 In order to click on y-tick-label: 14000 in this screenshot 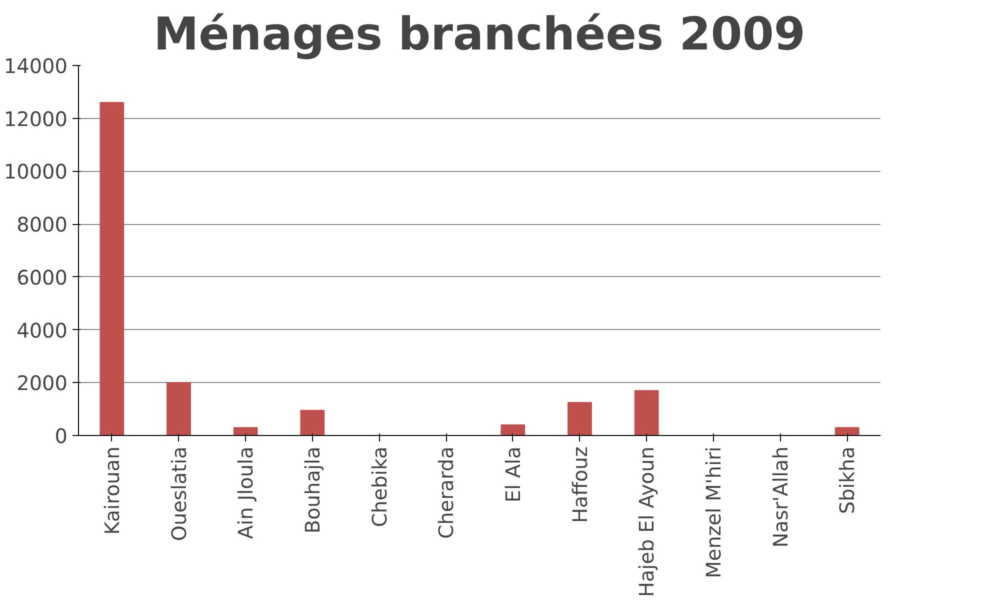, I will do `click(36, 66)`.